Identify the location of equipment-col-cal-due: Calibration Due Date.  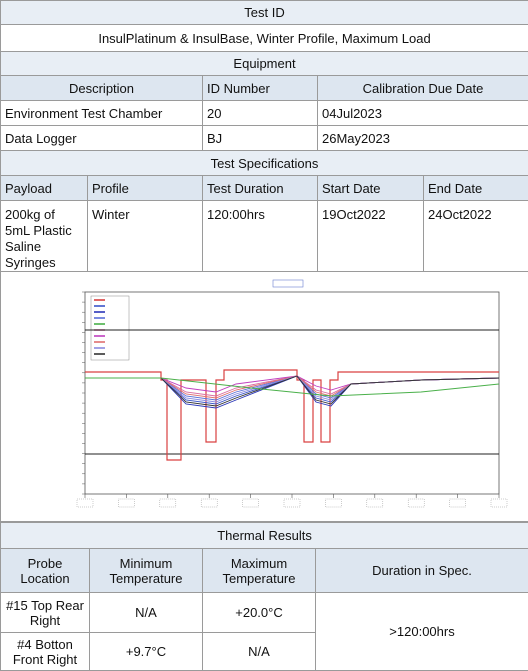
(423, 88).